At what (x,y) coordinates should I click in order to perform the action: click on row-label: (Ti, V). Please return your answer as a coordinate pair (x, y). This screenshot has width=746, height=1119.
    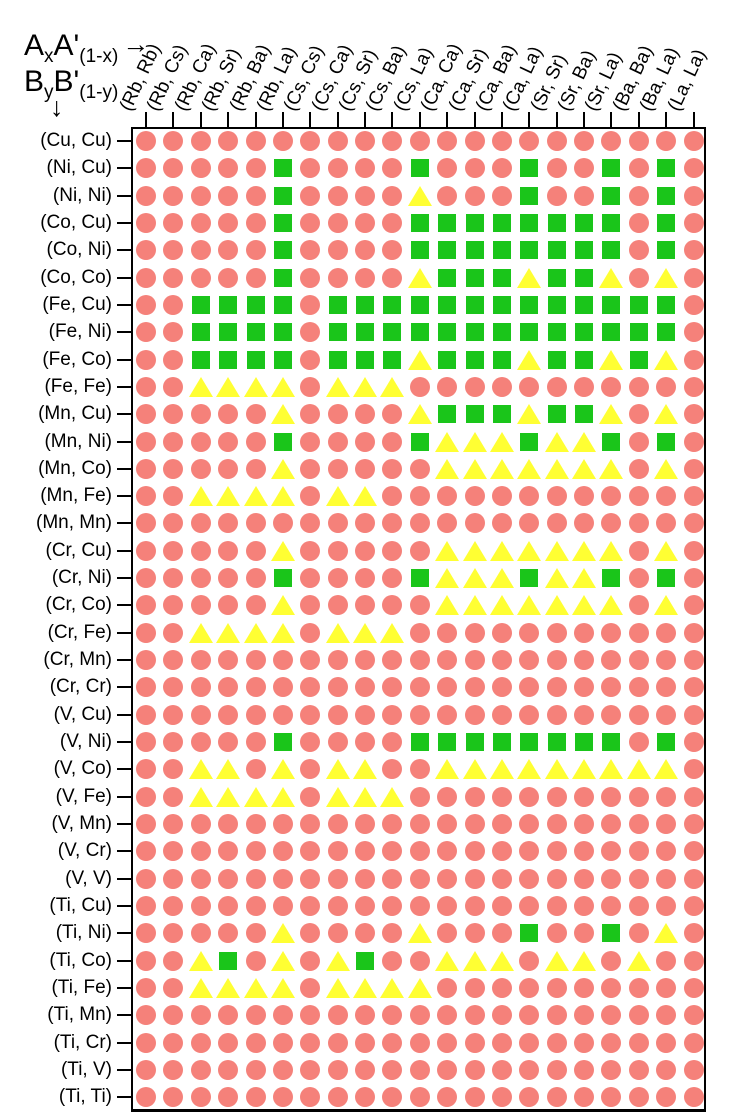
    Looking at the image, I should click on (86, 1069).